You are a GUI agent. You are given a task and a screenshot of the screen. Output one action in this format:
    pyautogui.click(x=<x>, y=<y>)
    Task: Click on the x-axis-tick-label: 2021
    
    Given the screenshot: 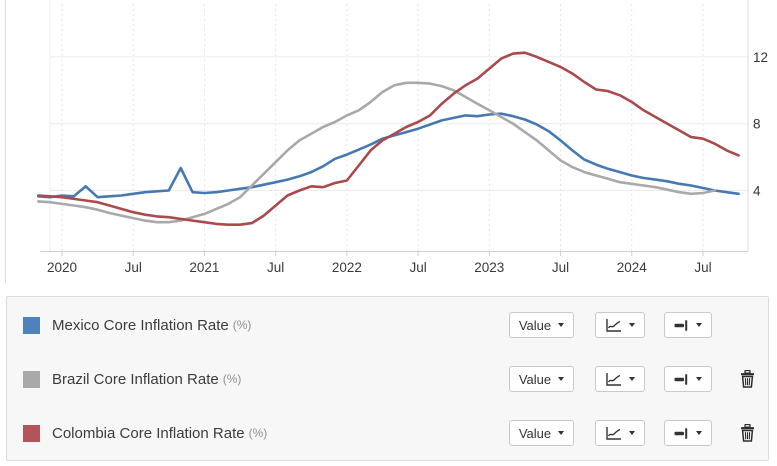 What is the action you would take?
    pyautogui.click(x=204, y=267)
    